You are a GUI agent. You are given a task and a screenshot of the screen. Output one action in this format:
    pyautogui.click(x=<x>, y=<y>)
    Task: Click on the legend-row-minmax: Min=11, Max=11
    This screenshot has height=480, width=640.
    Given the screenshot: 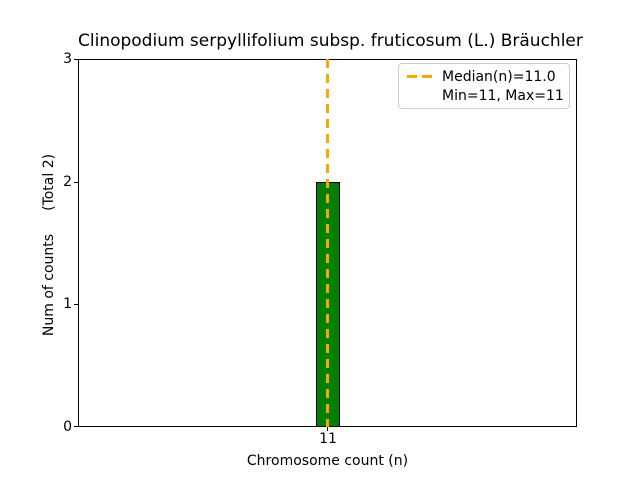 What is the action you would take?
    pyautogui.click(x=485, y=95)
    